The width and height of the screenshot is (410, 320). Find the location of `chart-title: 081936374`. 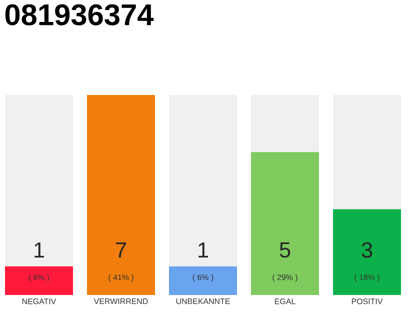

chart-title: 081936374 is located at coordinates (79, 15).